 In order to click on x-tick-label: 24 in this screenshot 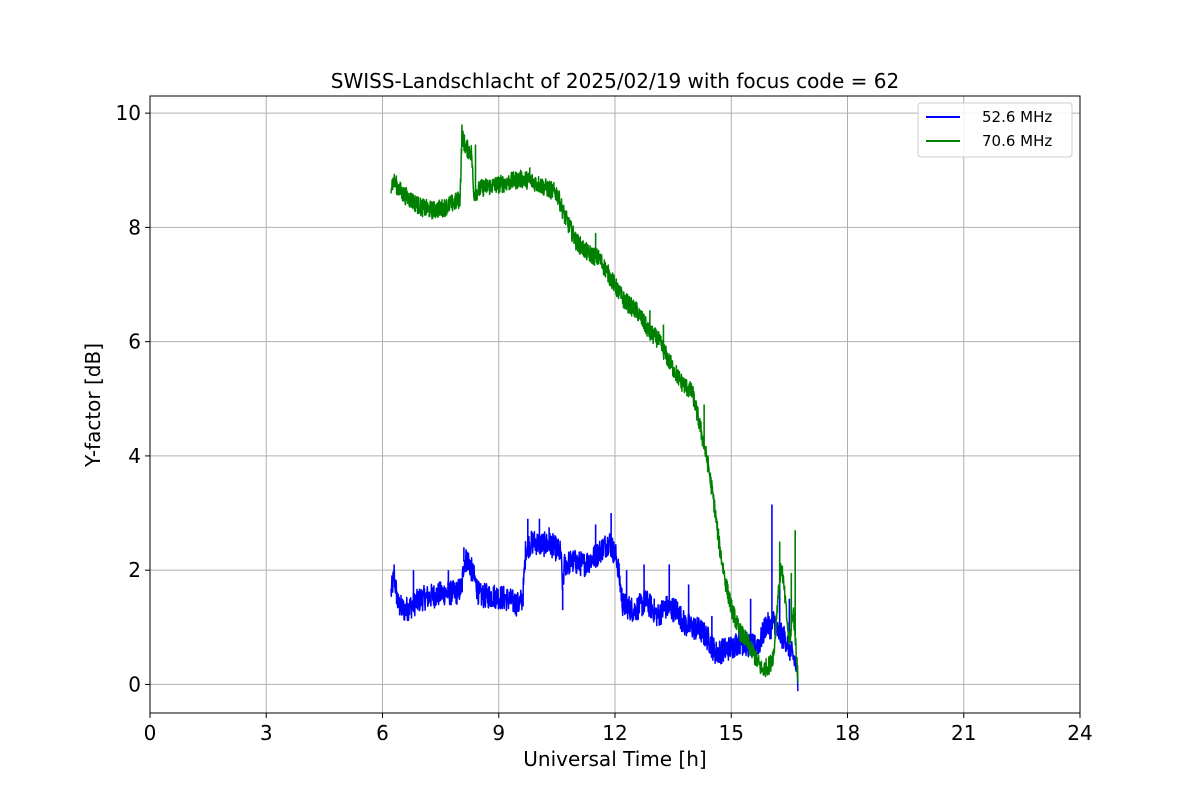, I will do `click(1079, 733)`.